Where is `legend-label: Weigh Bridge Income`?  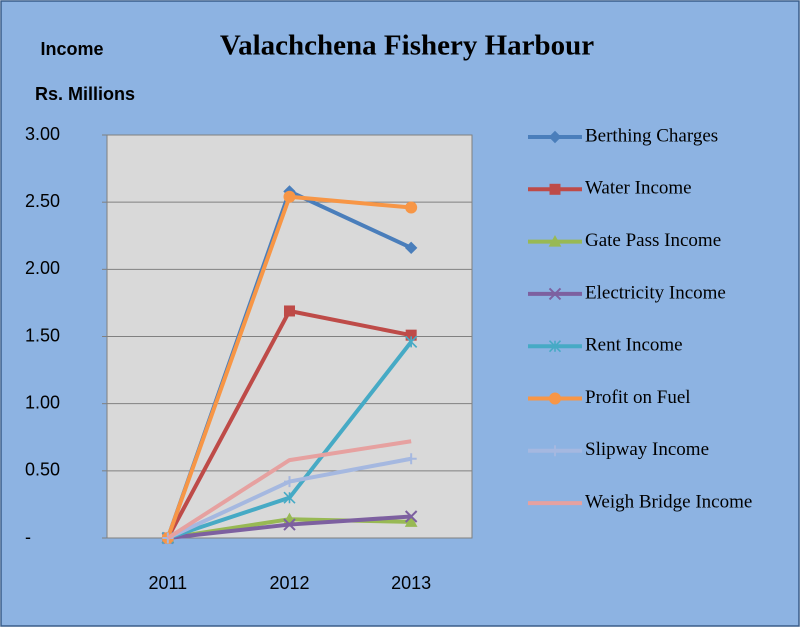
legend-label: Weigh Bridge Income is located at coordinates (668, 501).